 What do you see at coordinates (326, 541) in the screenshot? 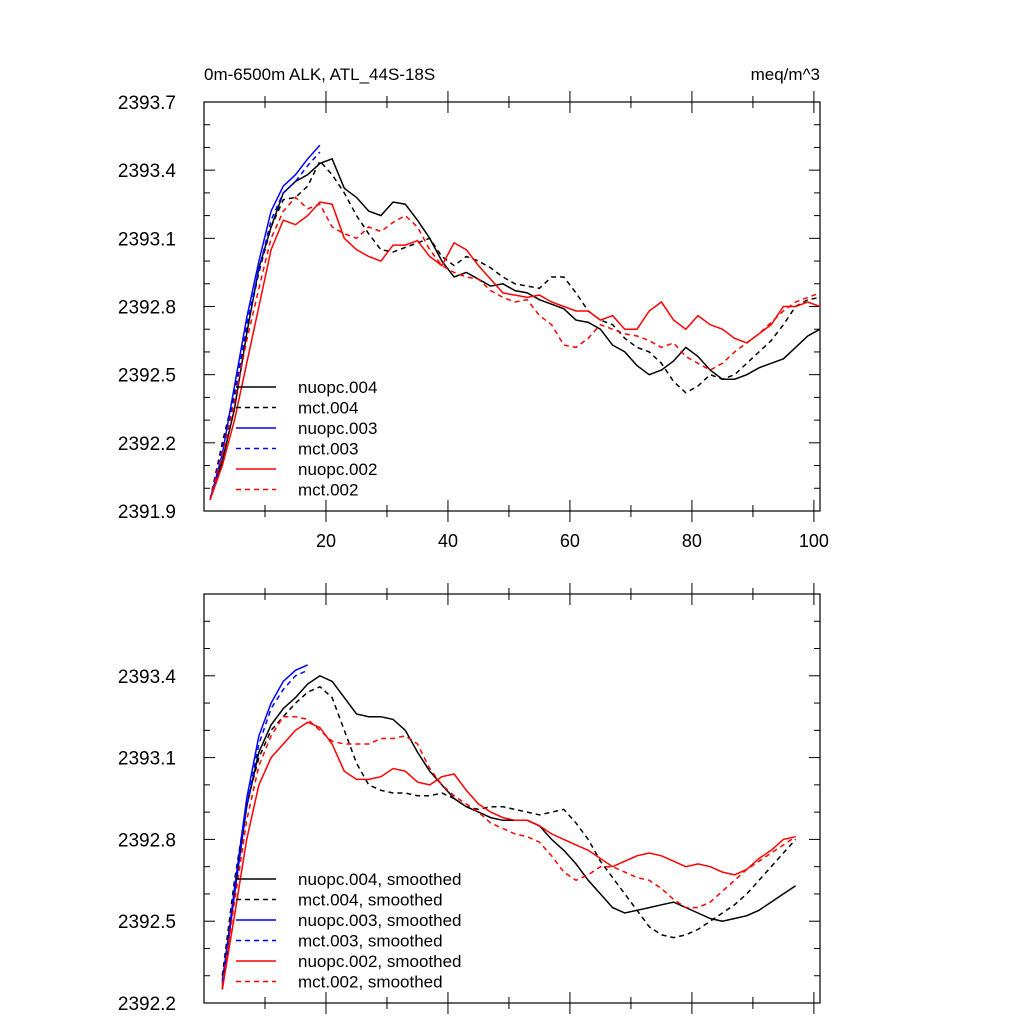
I see `top-x-tick-label: 20` at bounding box center [326, 541].